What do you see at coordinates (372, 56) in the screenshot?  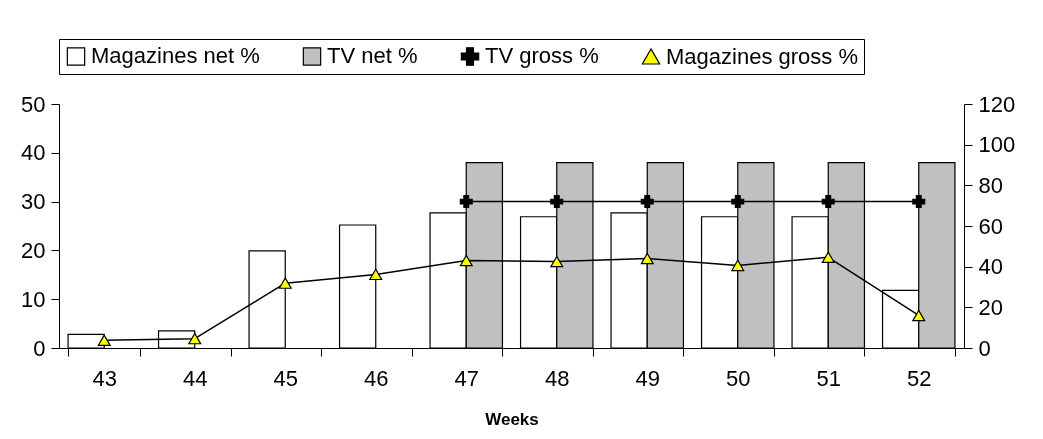 I see `legend-label: TV net %` at bounding box center [372, 56].